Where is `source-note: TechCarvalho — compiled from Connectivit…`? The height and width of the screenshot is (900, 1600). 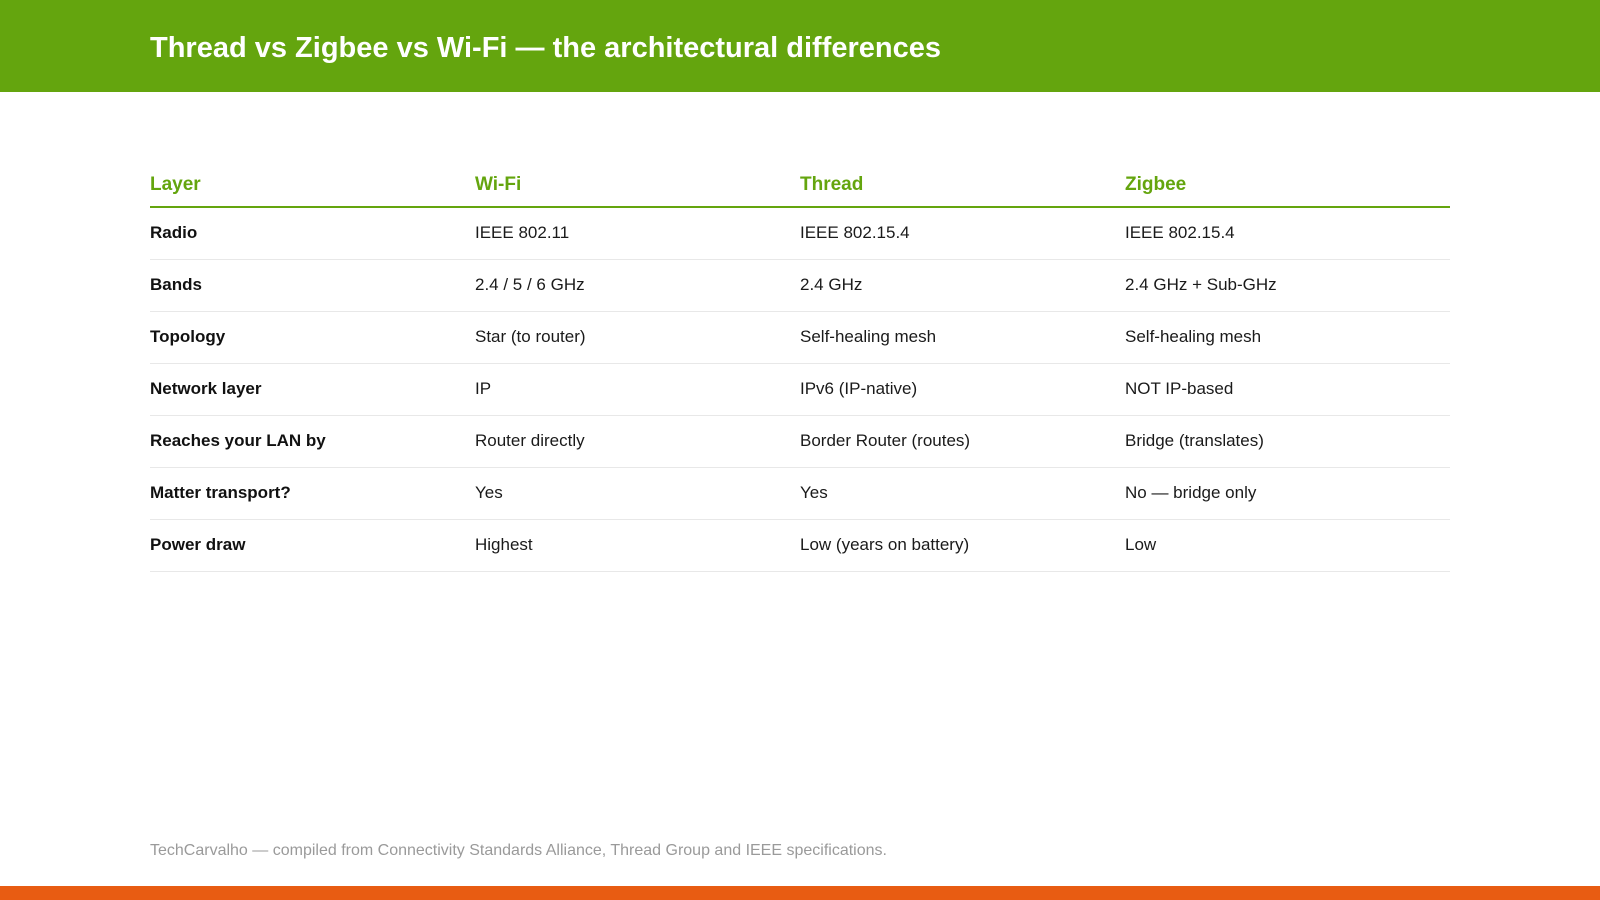 source-note: TechCarvalho — compiled from Connectivit… is located at coordinates (518, 850).